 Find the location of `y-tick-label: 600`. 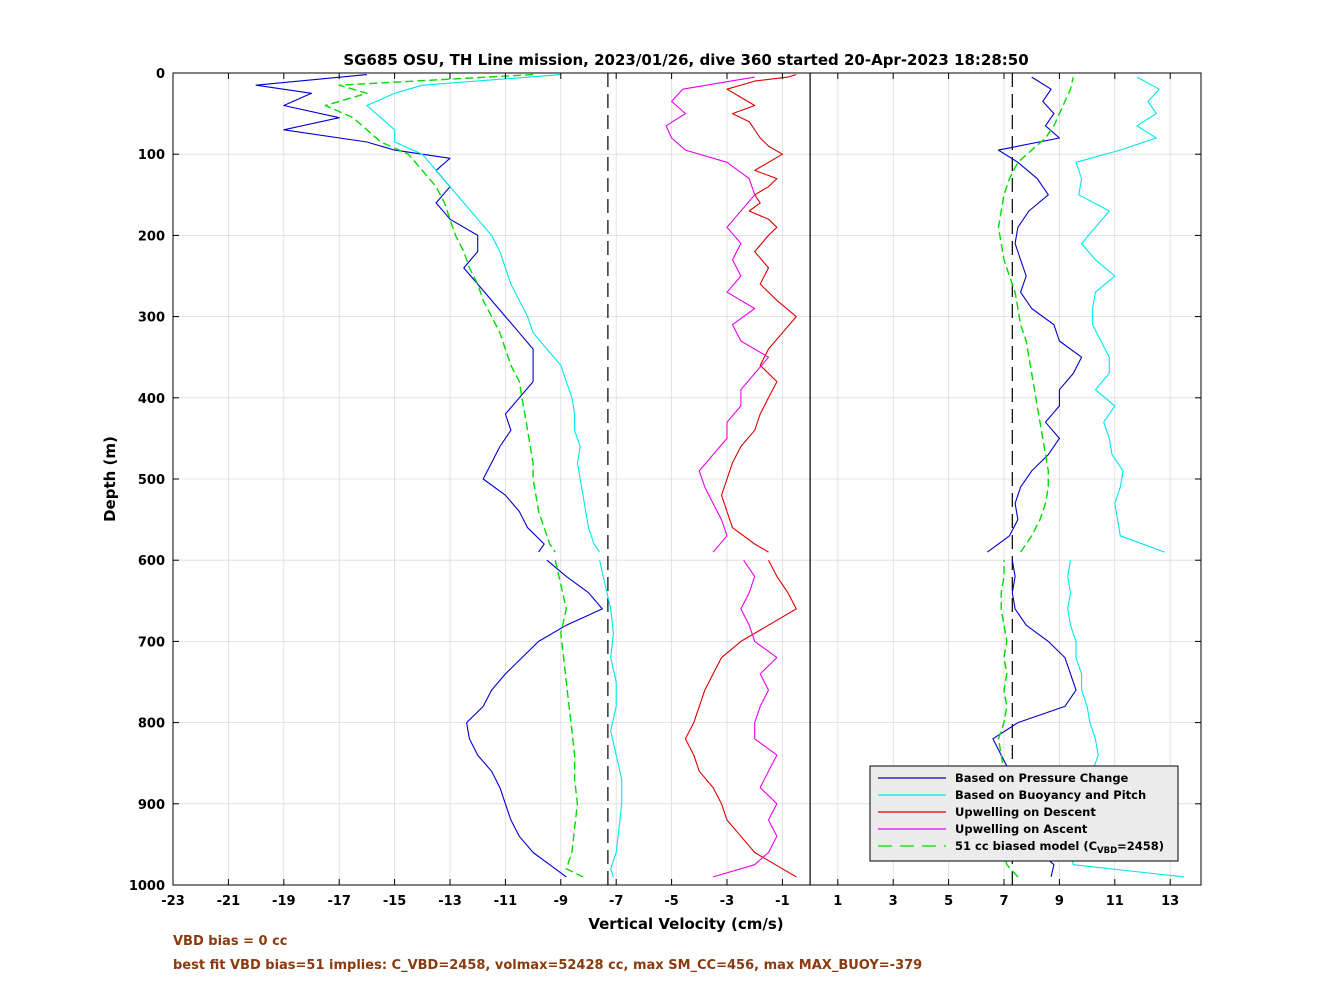

y-tick-label: 600 is located at coordinates (151, 561).